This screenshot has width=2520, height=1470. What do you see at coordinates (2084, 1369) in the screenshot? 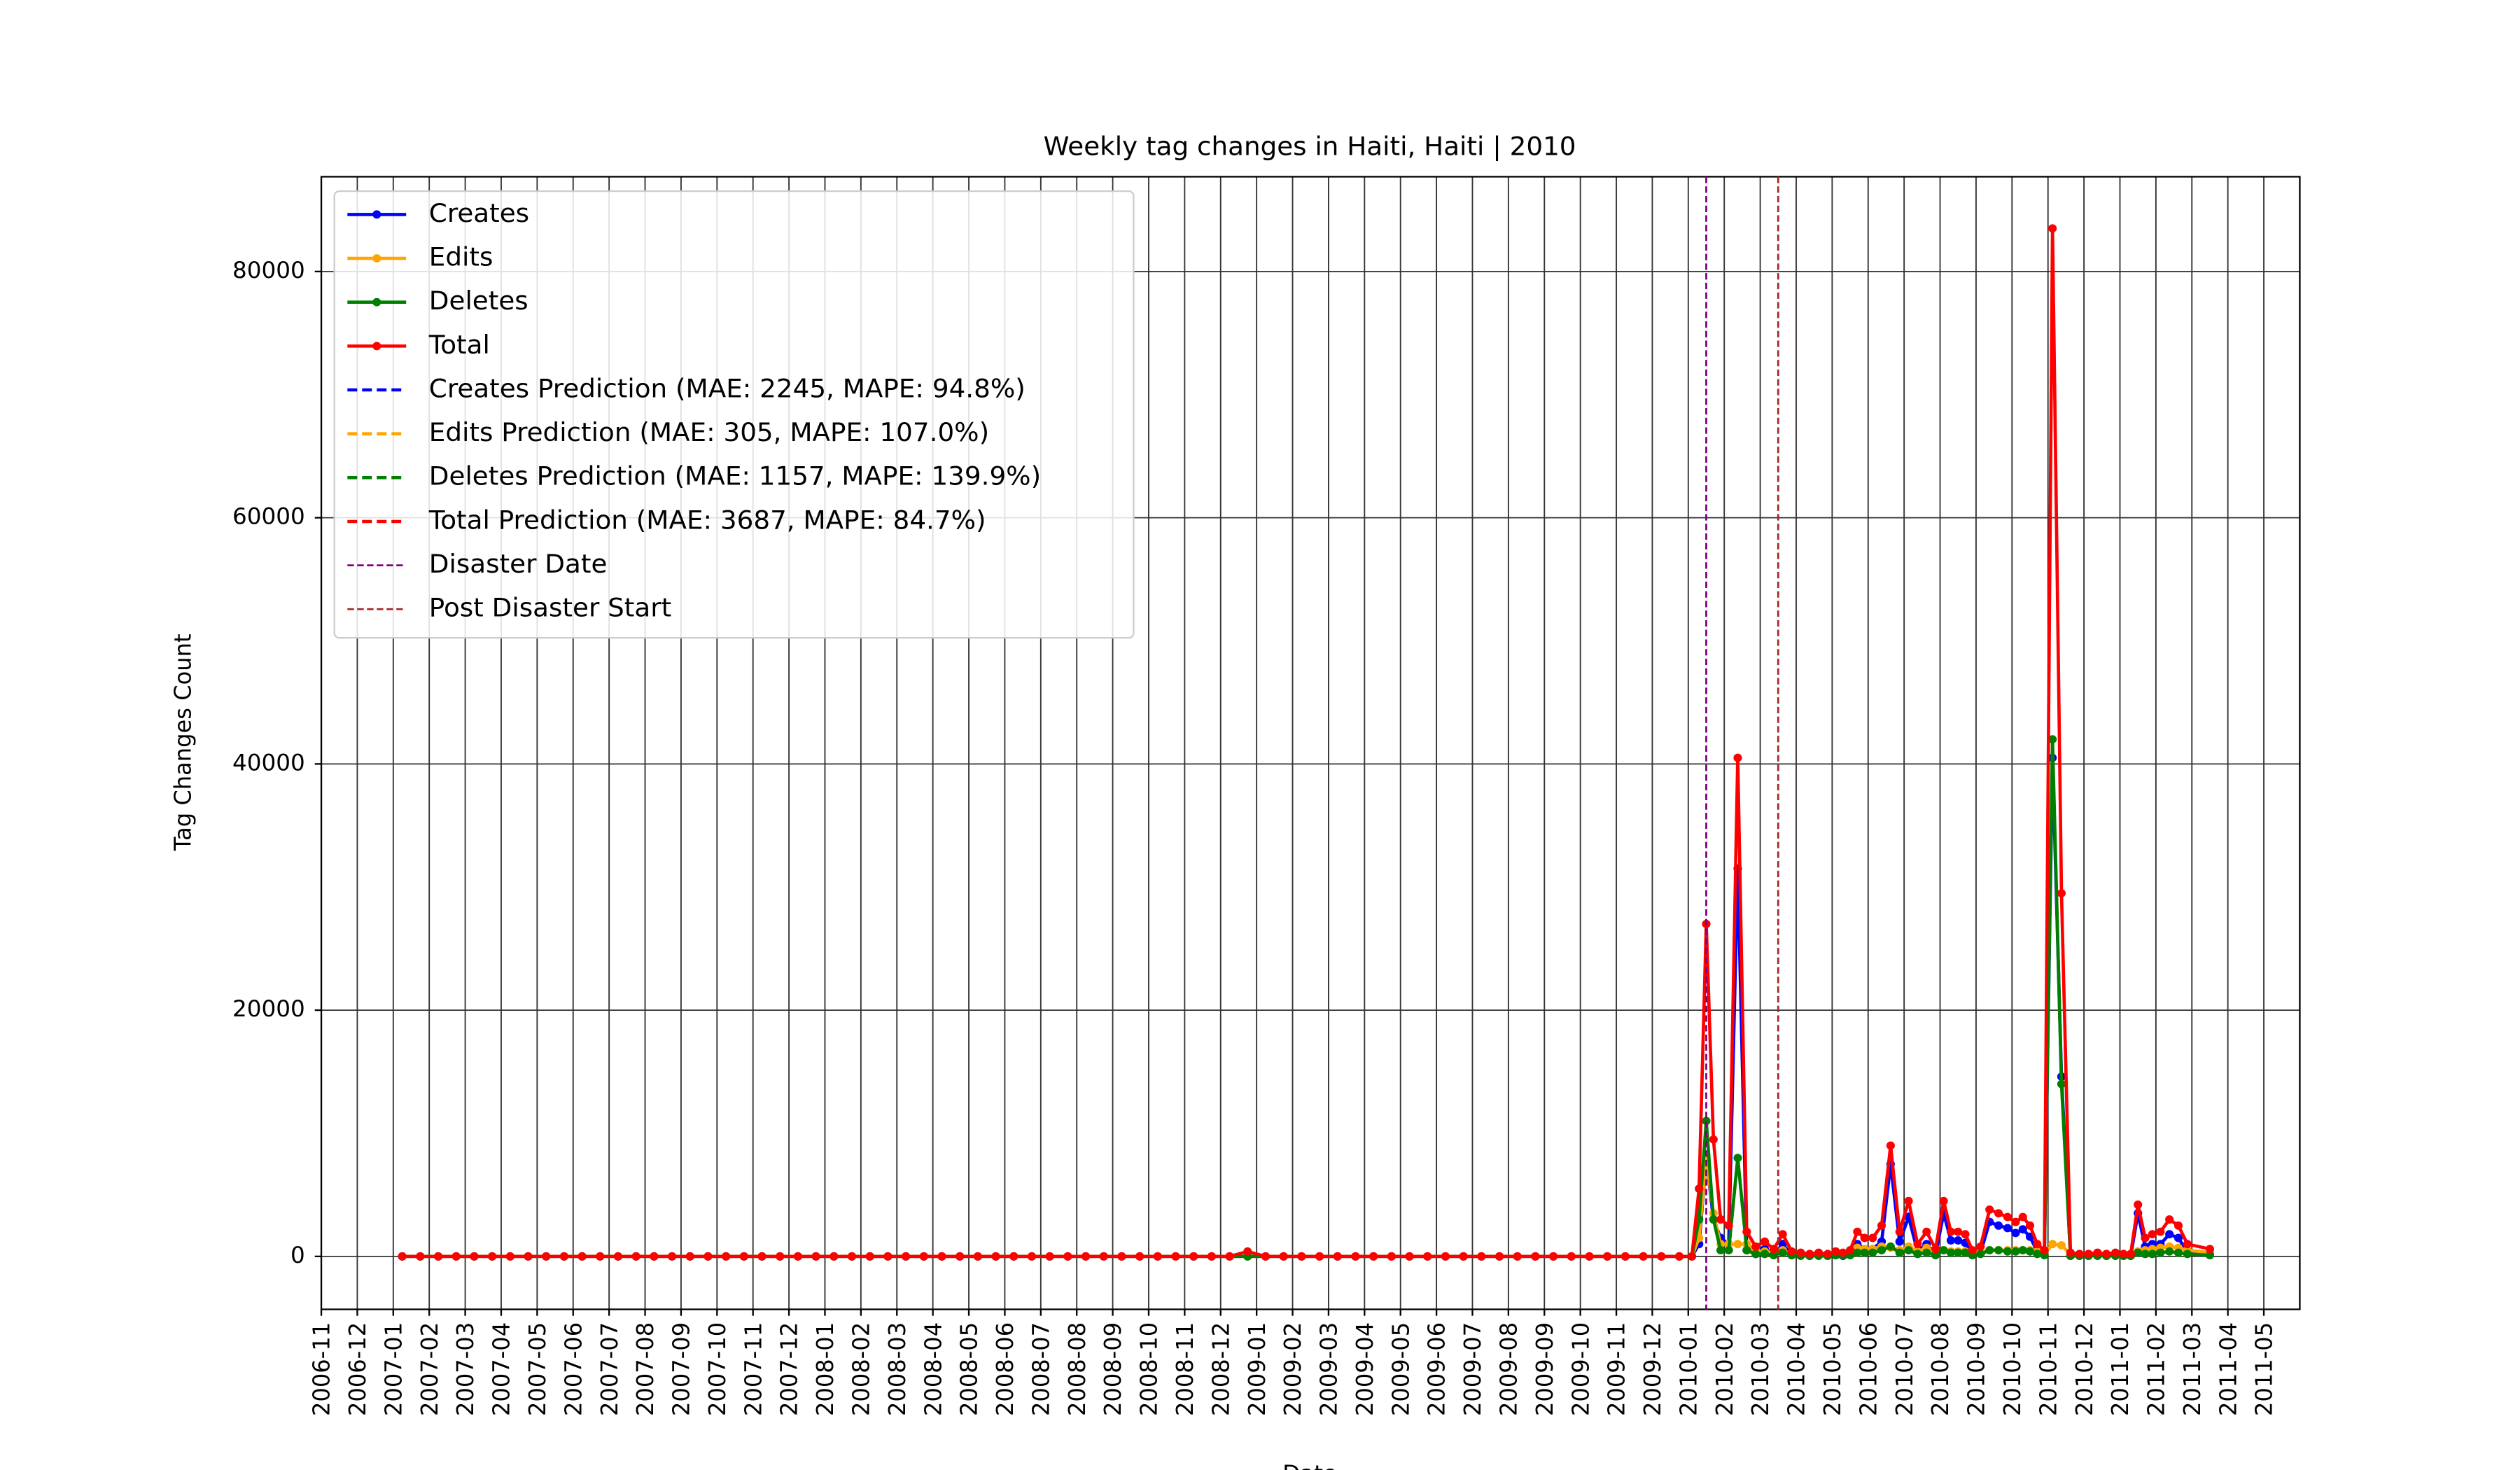
I see `x-tick-label: 2010-12` at bounding box center [2084, 1369].